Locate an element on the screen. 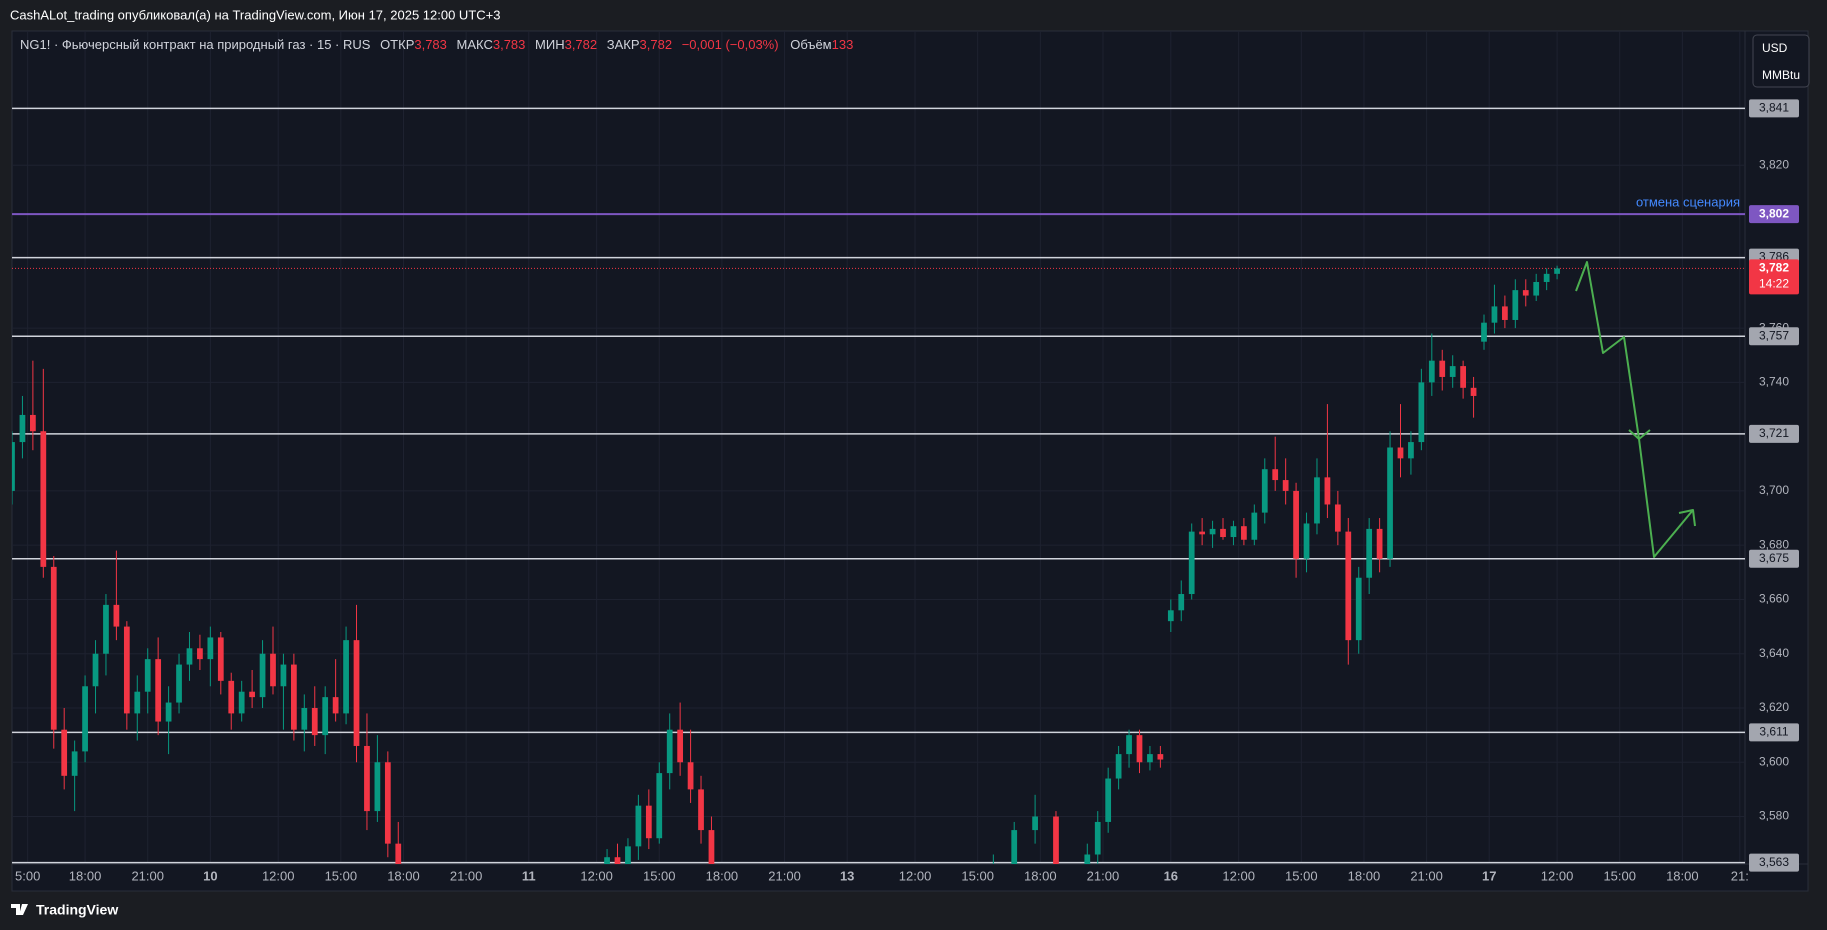  level-label: 3,721 is located at coordinates (1774, 433).